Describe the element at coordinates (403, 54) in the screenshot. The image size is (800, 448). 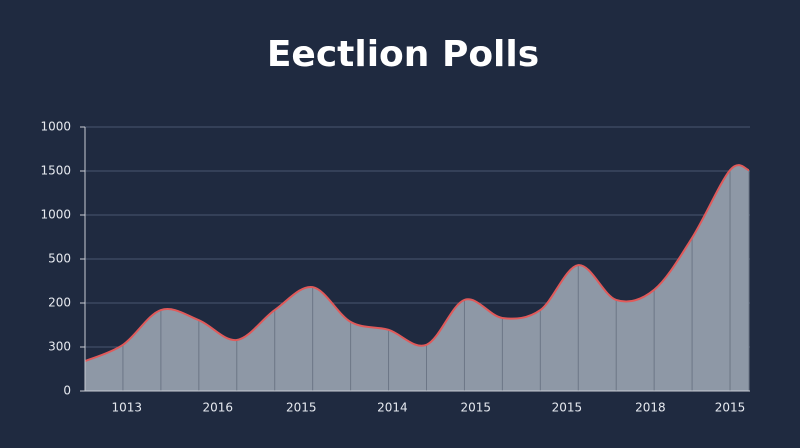
I see `chart-title: Eectlion Polls` at that location.